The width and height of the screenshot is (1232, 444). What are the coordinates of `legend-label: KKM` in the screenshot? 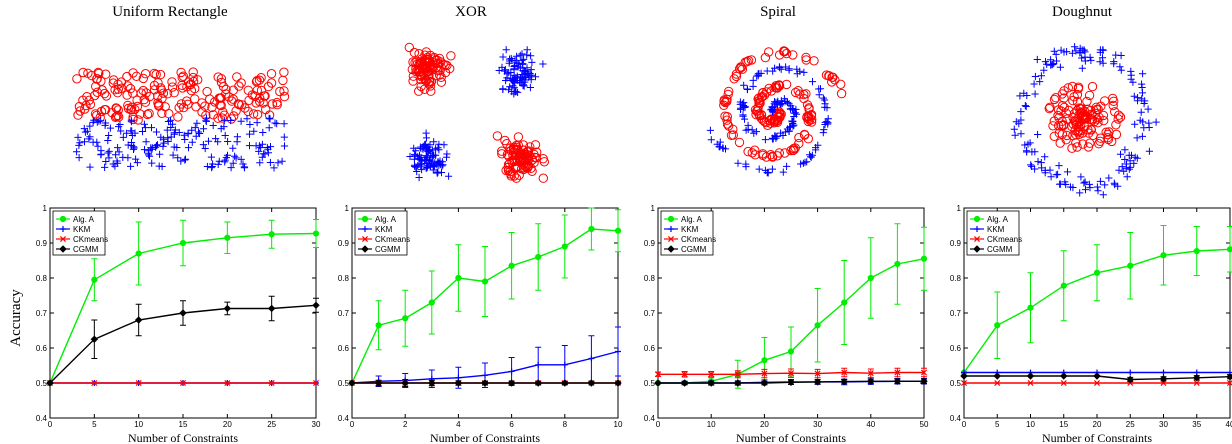 It's located at (690, 229).